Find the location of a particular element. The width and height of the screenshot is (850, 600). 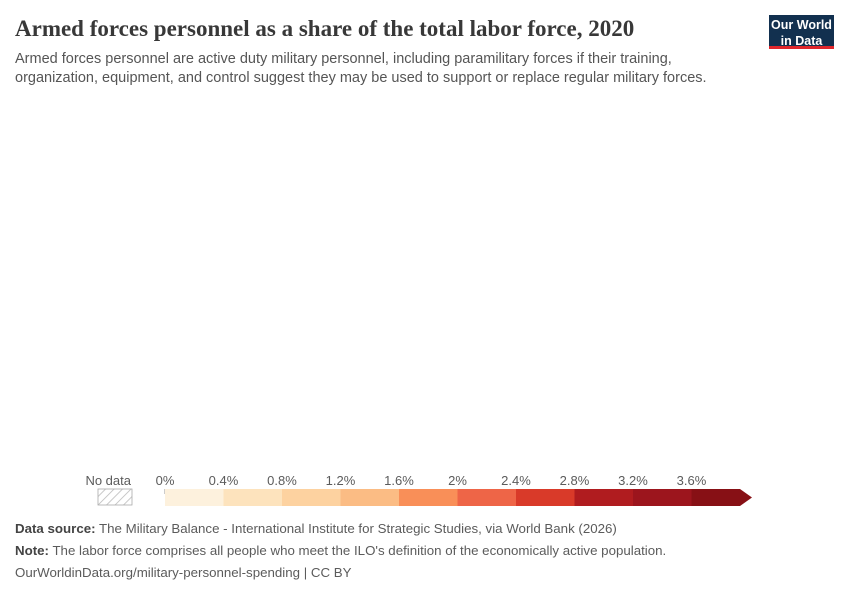

svg-text: No data is located at coordinates (108, 480).